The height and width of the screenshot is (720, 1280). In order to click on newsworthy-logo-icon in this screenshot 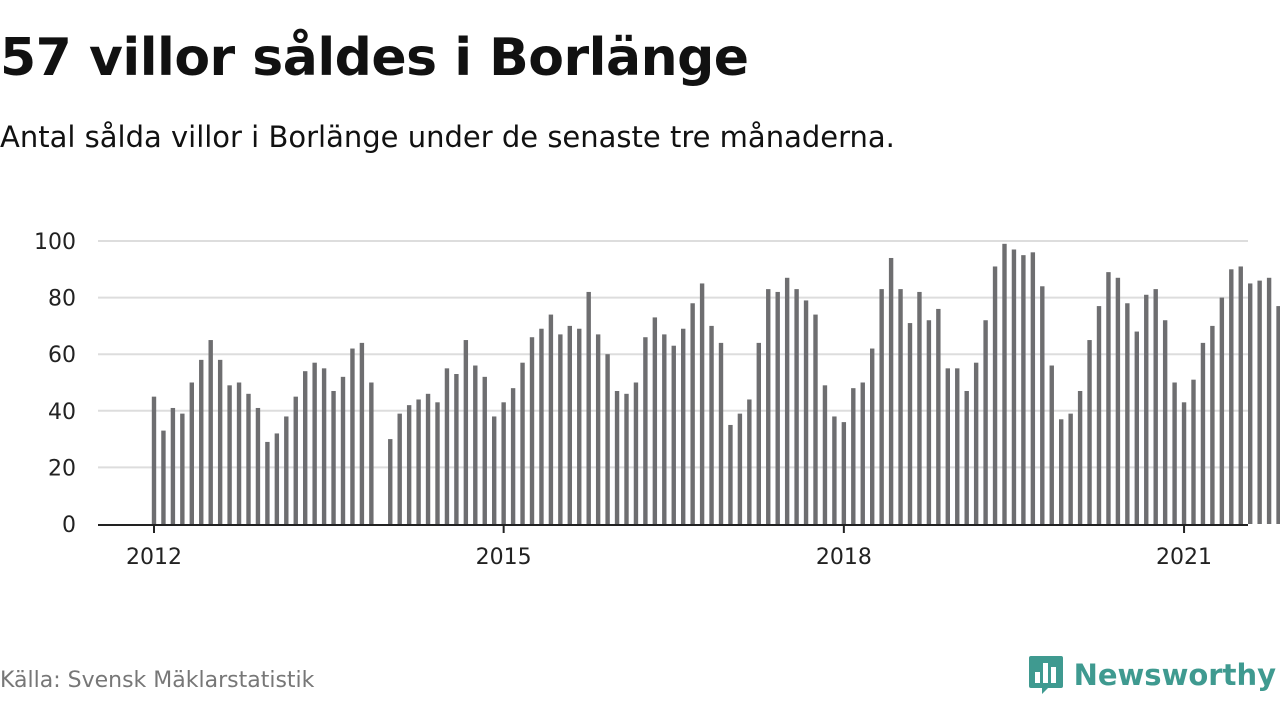, I will do `click(1045, 675)`.